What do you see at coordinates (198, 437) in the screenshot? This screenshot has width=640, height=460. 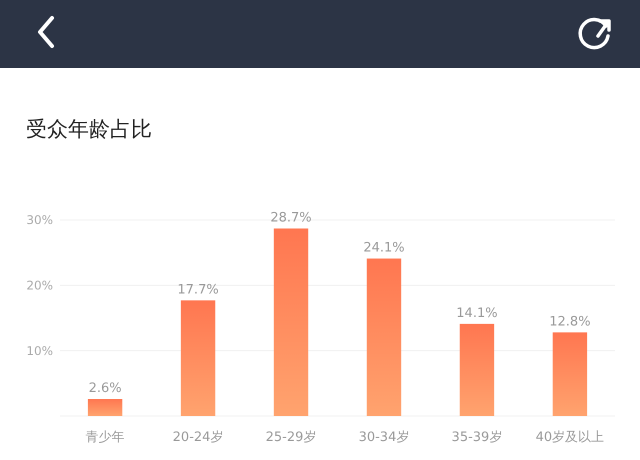 I see `x-tick-label: 20-24岁` at bounding box center [198, 437].